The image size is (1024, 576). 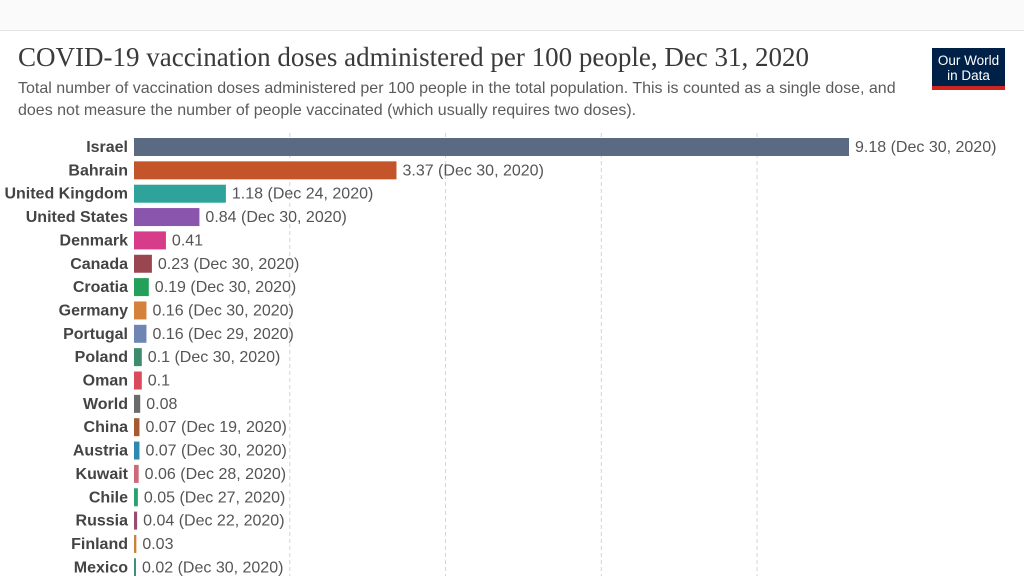 What do you see at coordinates (925, 147) in the screenshot?
I see `value-label: 9.18 (Dec 30, 2020)` at bounding box center [925, 147].